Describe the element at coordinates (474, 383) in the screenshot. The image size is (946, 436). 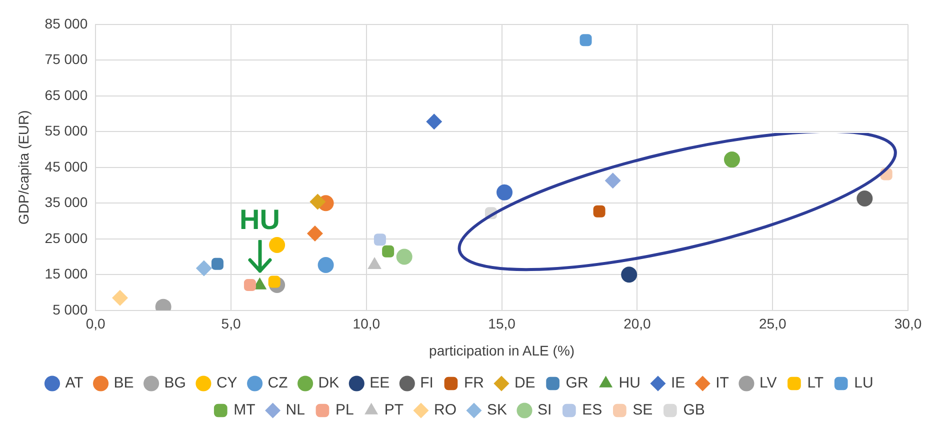
I see `legend-label: FR` at that location.